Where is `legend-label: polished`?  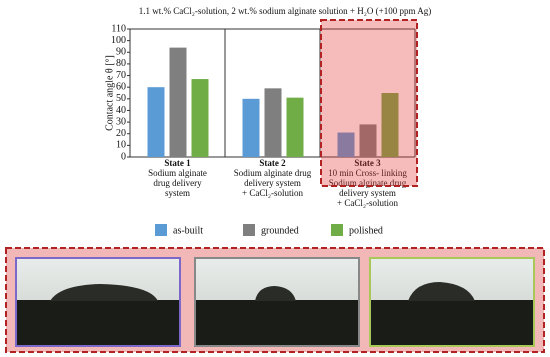
legend-label: polished is located at coordinates (366, 230).